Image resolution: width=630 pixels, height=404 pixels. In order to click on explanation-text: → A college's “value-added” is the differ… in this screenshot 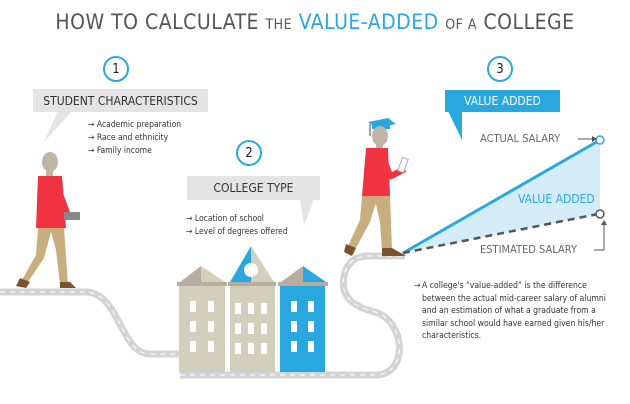, I will do `click(510, 311)`.